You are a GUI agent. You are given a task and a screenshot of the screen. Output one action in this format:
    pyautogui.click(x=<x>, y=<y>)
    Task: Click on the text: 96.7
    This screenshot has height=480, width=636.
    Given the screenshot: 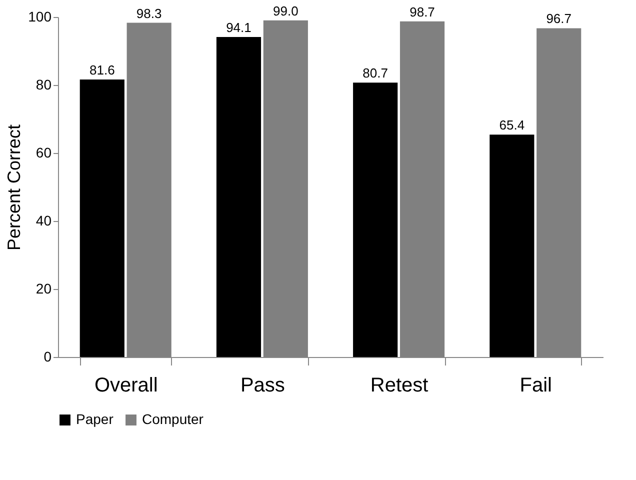 What is the action you would take?
    pyautogui.click(x=559, y=18)
    